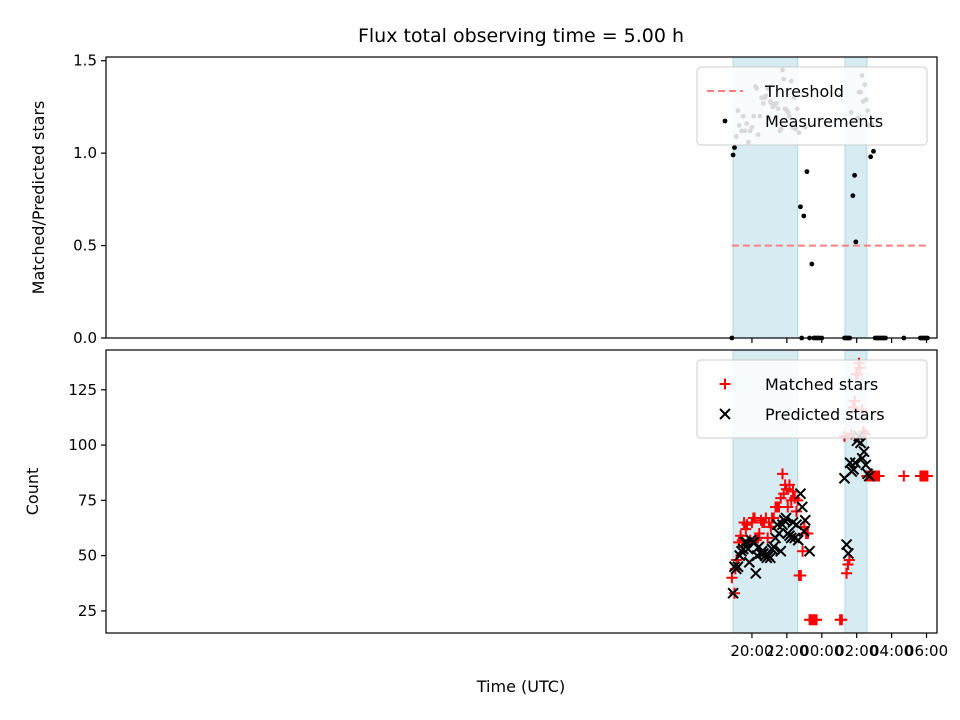 The image size is (960, 720). Describe the element at coordinates (85, 61) in the screenshot. I see `y-tick-label: 1.5` at that location.